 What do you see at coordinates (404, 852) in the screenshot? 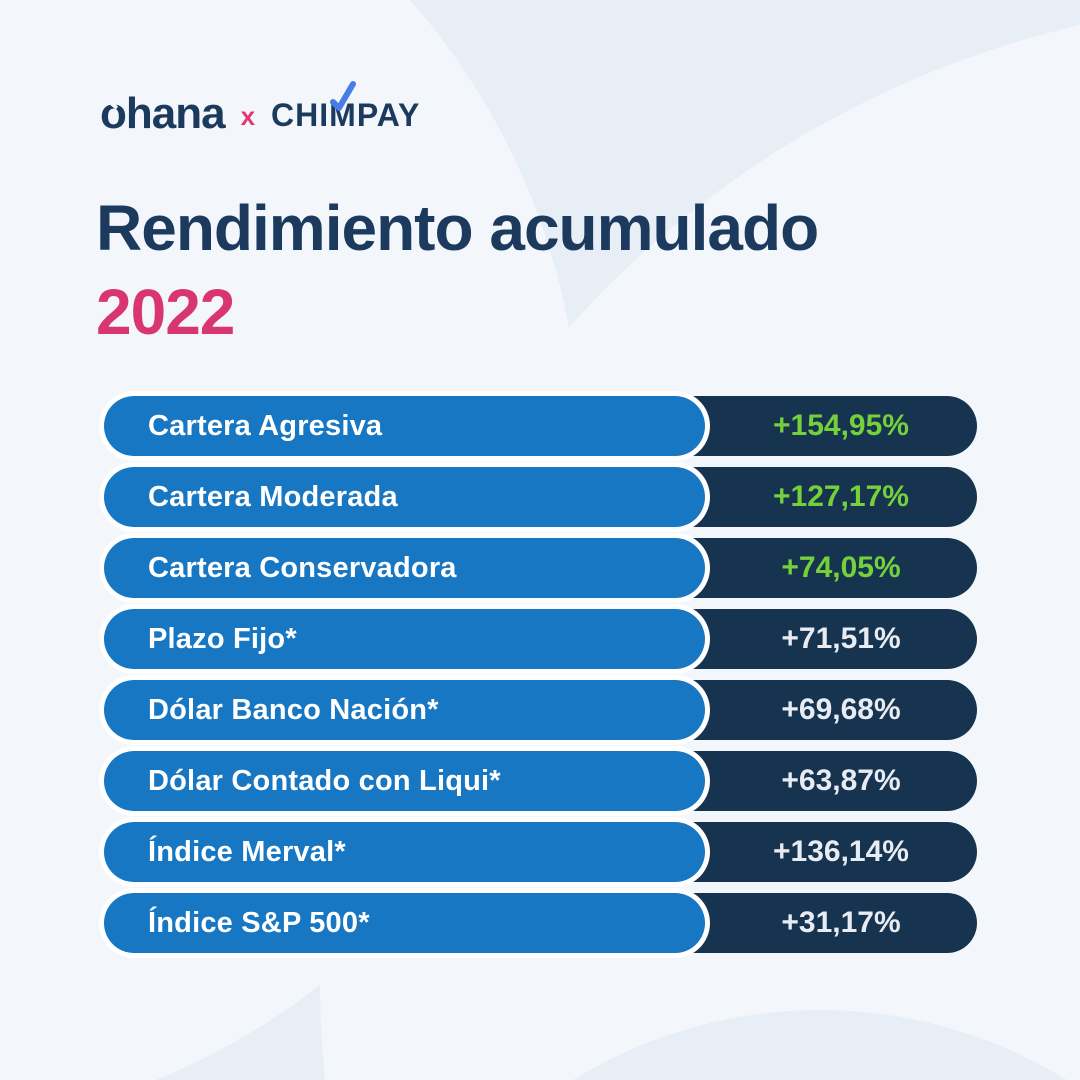
I see `label-pill: Índice Merval*` at bounding box center [404, 852].